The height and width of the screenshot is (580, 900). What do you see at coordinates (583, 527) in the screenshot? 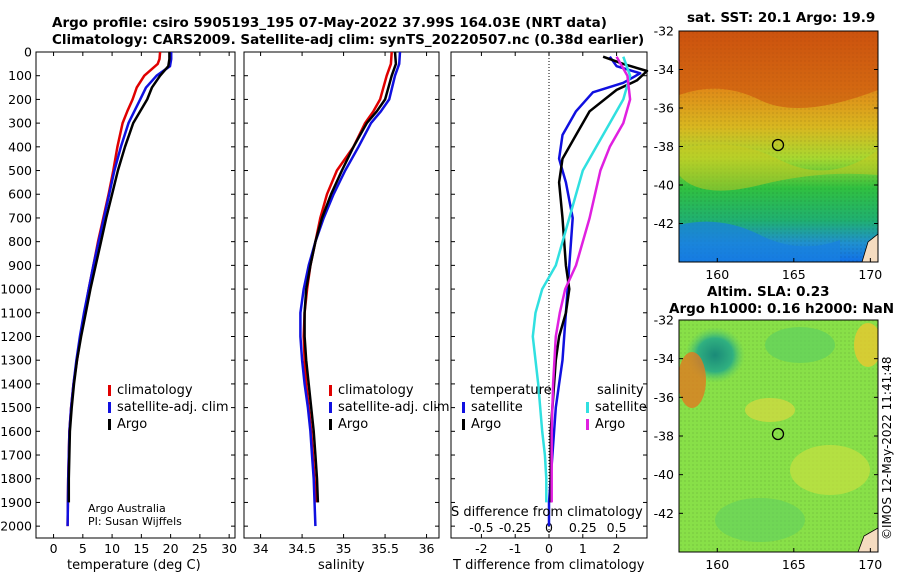
I see `s-tick-label: 0.25` at bounding box center [583, 527].